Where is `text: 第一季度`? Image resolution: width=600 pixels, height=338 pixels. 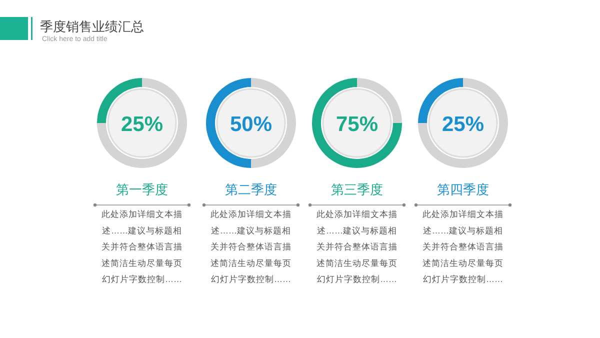 text: 第一季度 is located at coordinates (142, 189).